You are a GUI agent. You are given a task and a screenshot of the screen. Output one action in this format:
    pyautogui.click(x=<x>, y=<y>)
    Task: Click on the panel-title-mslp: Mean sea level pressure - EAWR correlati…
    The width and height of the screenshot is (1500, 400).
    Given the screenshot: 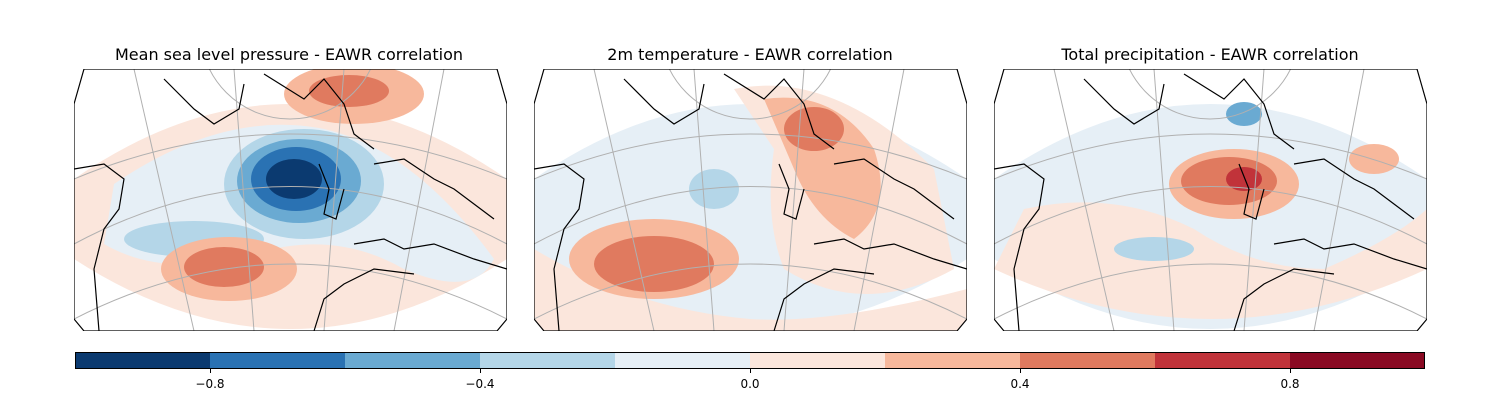 What is the action you would take?
    pyautogui.click(x=289, y=54)
    